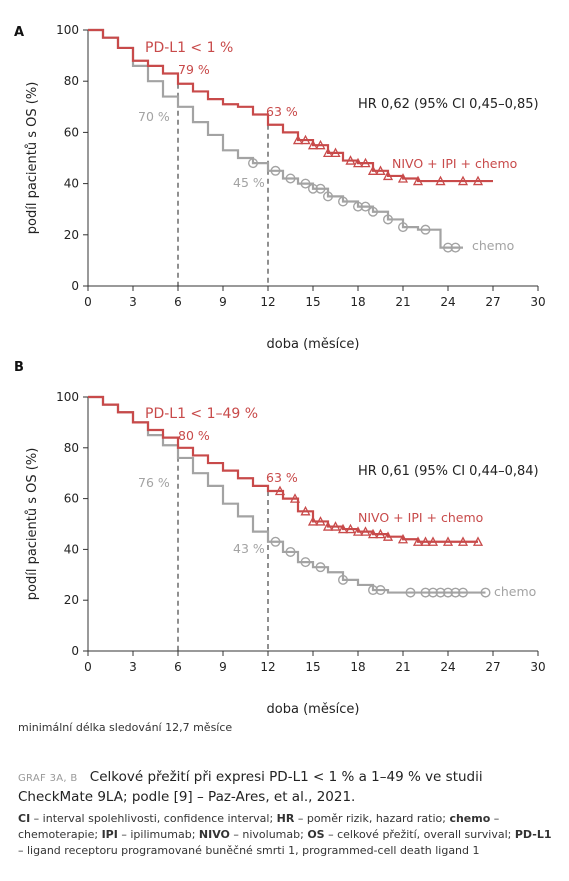 This screenshot has height=881, width=569. What do you see at coordinates (214, 834) in the screenshot?
I see `abbreviation-term: NIVO` at bounding box center [214, 834].